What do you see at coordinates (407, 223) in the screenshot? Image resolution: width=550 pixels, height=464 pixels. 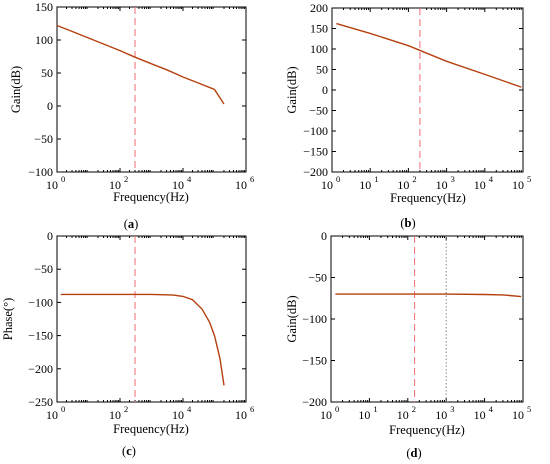 I see `subfigure-caption: (b)` at bounding box center [407, 223].